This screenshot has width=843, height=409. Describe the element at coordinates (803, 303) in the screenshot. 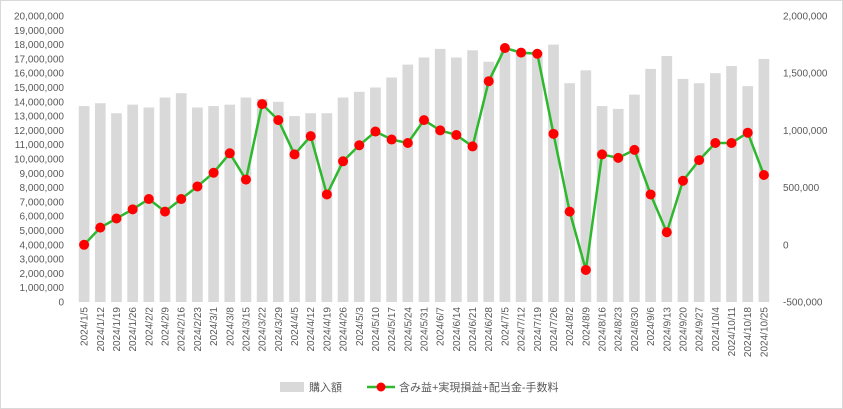

I see `right-axis-tick: -500,000` at that location.